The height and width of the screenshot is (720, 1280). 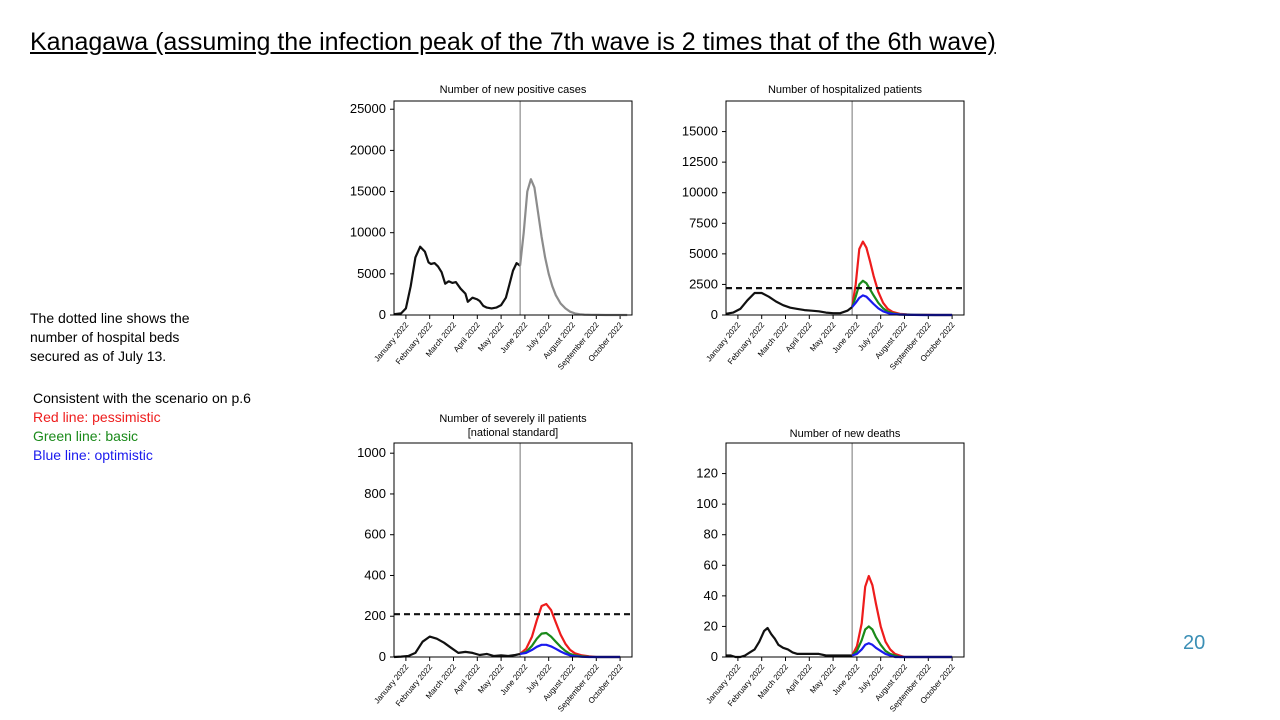 I want to click on chart-title: Number of new deaths, so click(x=845, y=434).